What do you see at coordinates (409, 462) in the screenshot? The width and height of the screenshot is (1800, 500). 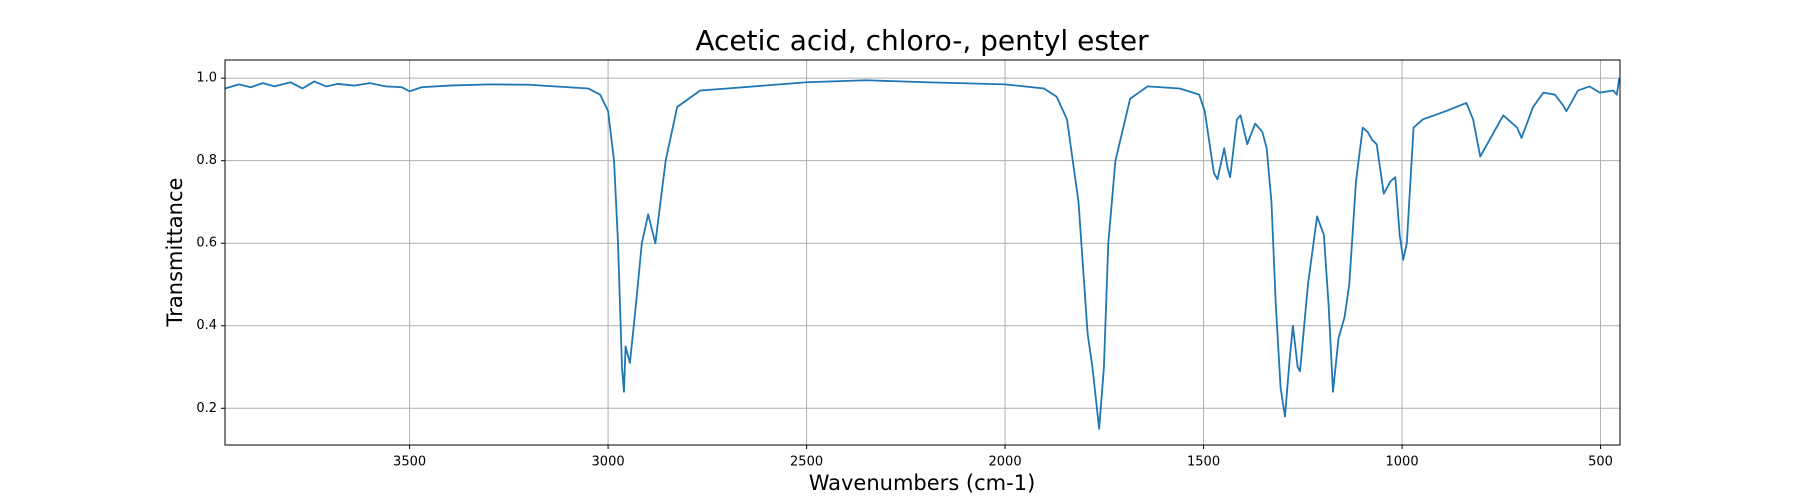 I see `x-tick-label: 3500` at bounding box center [409, 462].